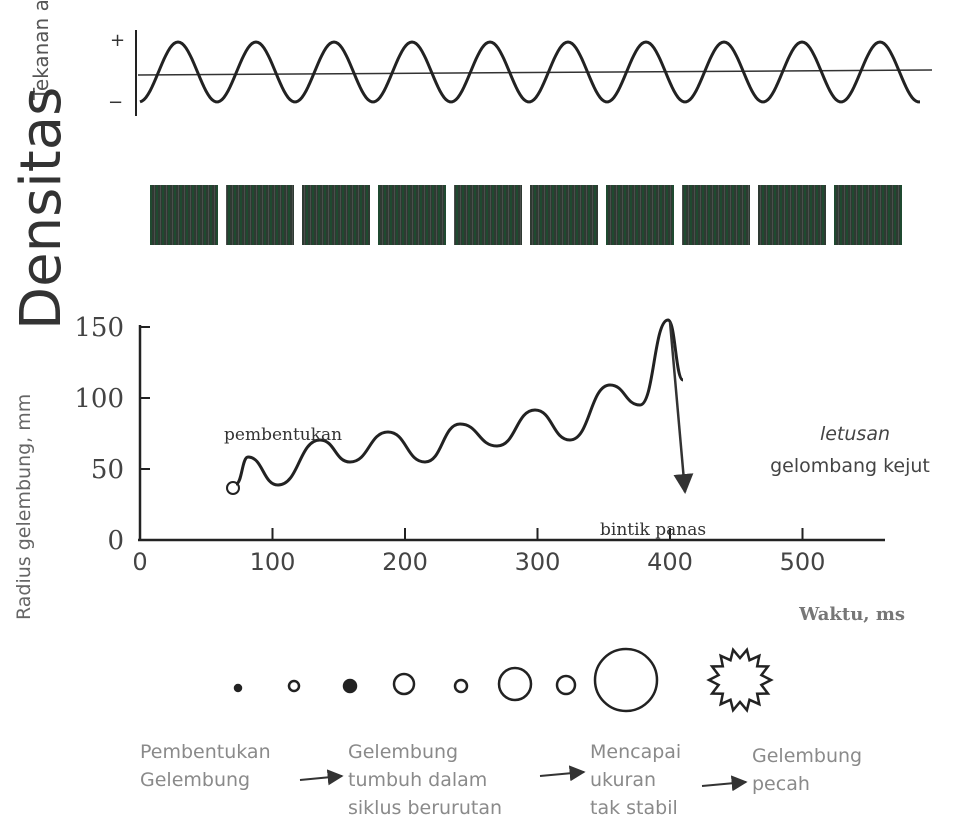  I want to click on density-label: Densitas, so click(41, 208).